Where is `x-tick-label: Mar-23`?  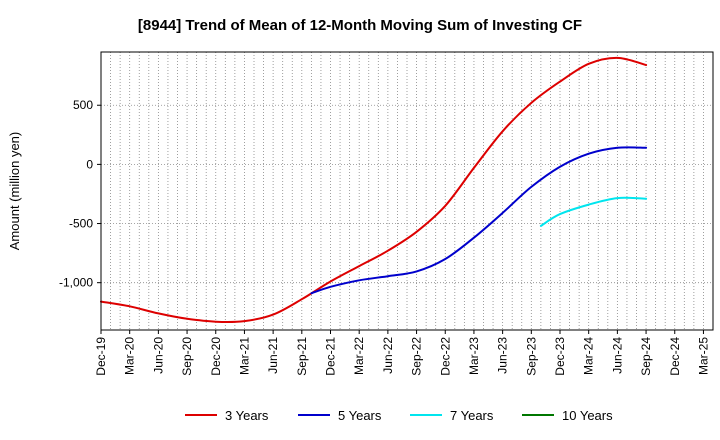 x-tick-label: Mar-23 is located at coordinates (474, 356).